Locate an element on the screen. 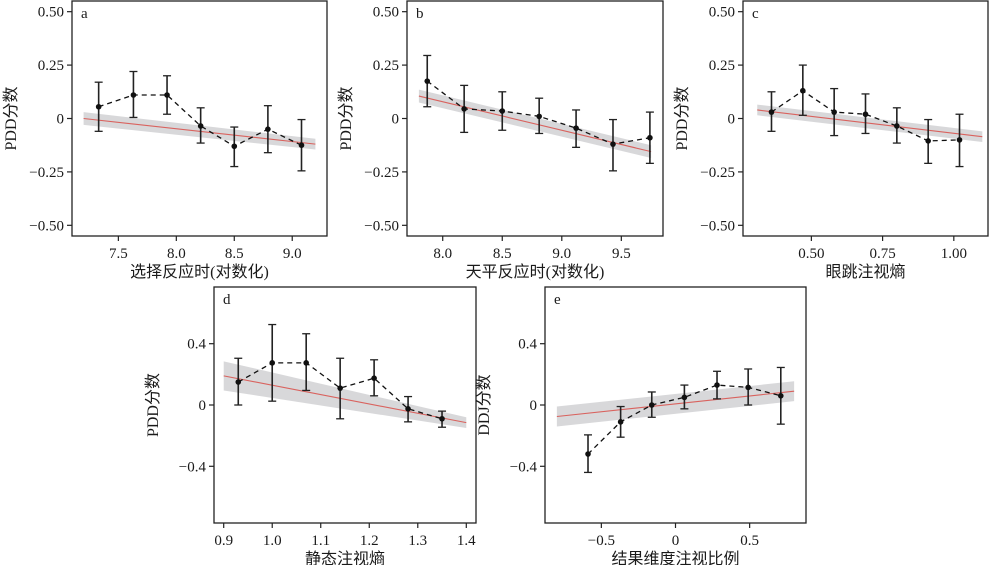 Image resolution: width=1000 pixels, height=565 pixels. y-tick-label: 0.4 is located at coordinates (196, 345).